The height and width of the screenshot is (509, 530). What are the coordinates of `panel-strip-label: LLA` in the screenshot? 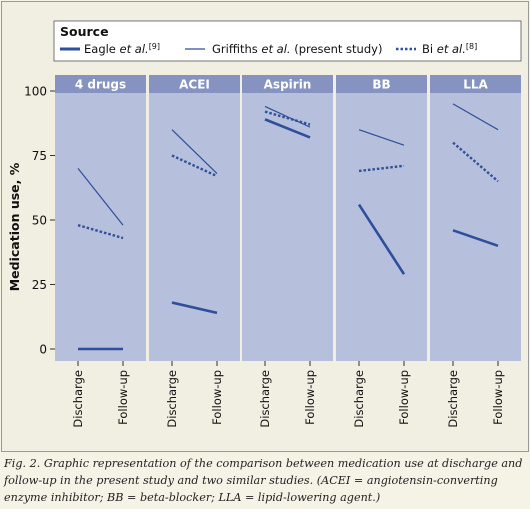 It's located at (475, 85).